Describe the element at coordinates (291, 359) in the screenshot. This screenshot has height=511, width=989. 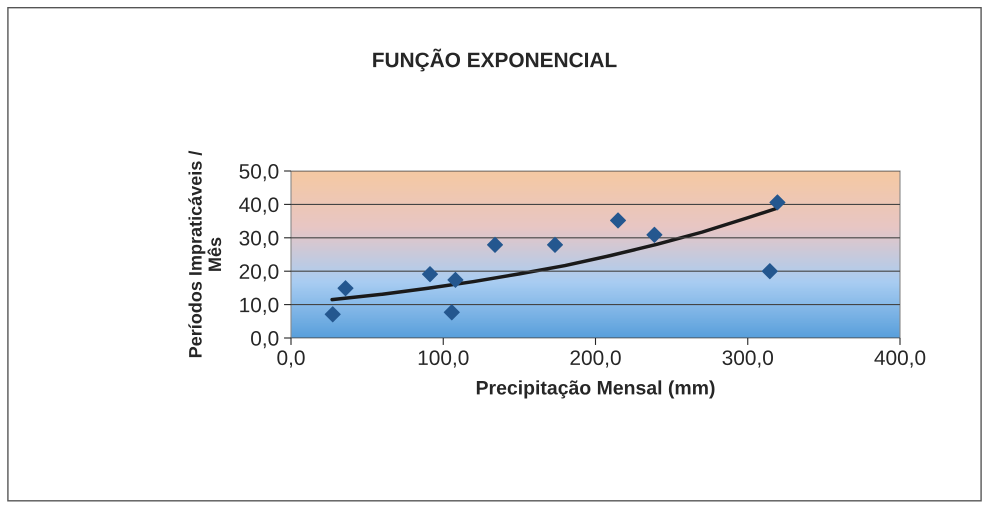
I see `x-tick-label: 0,0` at that location.